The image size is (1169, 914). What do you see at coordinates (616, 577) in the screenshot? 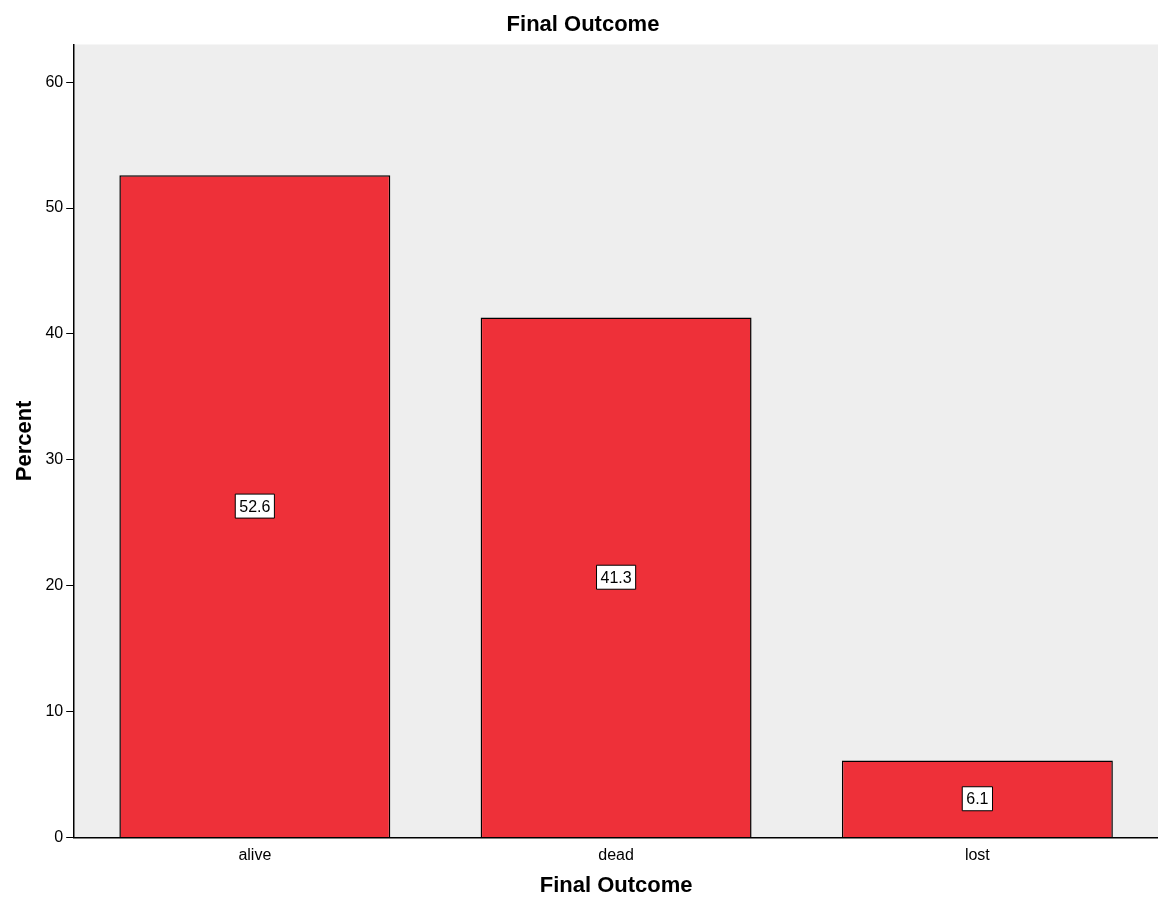
I see `data-label: 41.3` at bounding box center [616, 577].